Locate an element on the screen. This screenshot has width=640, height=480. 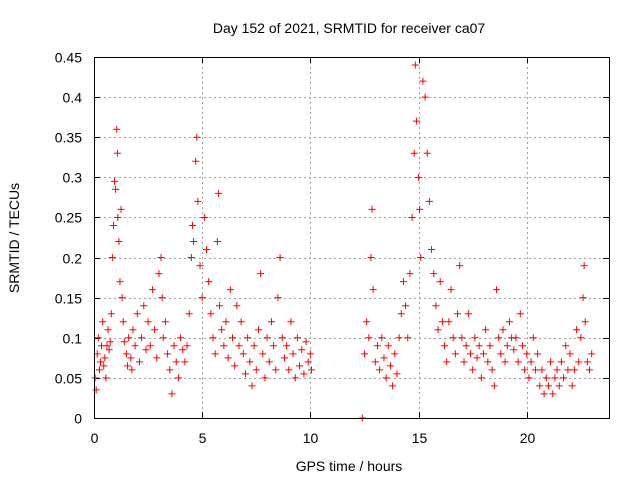
y-tick-label: 0.2 is located at coordinates (73, 259).